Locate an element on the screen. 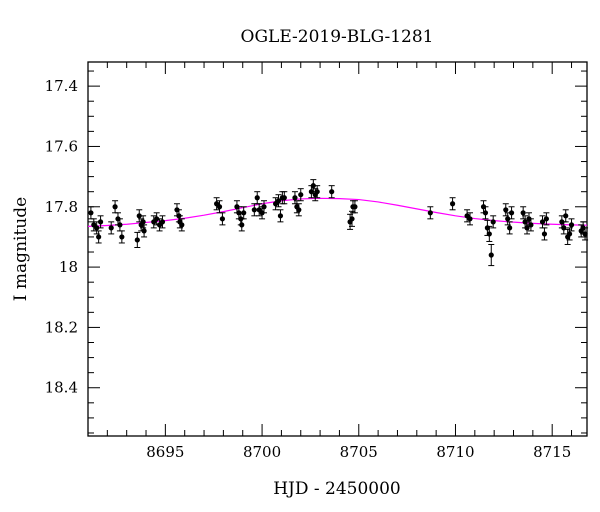 The image size is (600, 512). x-tick-label: 8695 is located at coordinates (165, 452).